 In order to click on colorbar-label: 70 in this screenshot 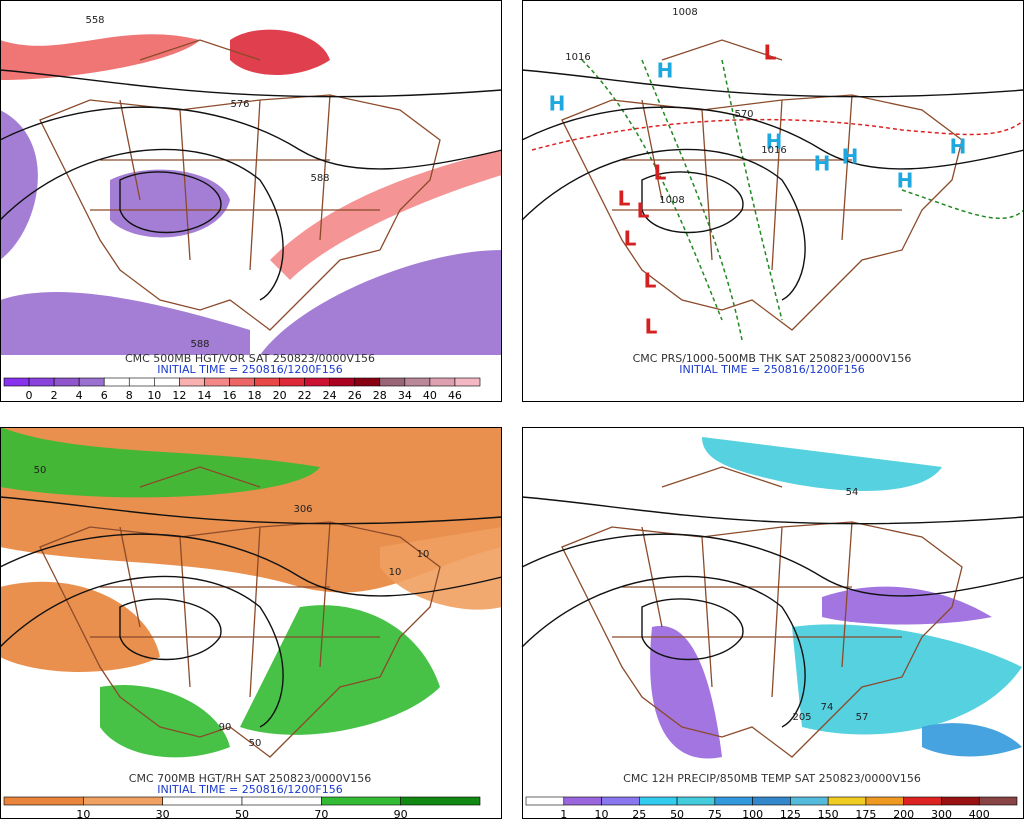, I will do `click(321, 813)`.